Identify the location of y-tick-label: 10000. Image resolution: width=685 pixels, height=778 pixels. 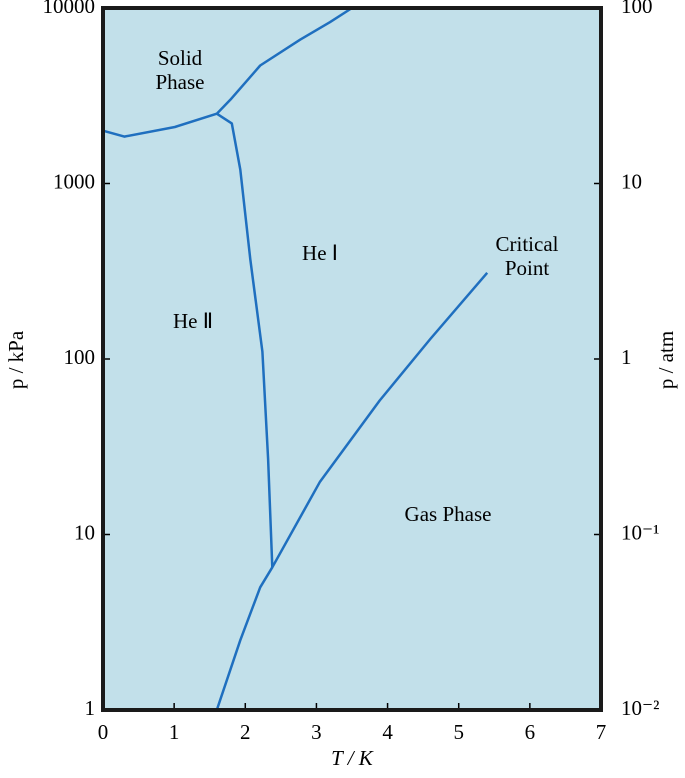
(69, 9).